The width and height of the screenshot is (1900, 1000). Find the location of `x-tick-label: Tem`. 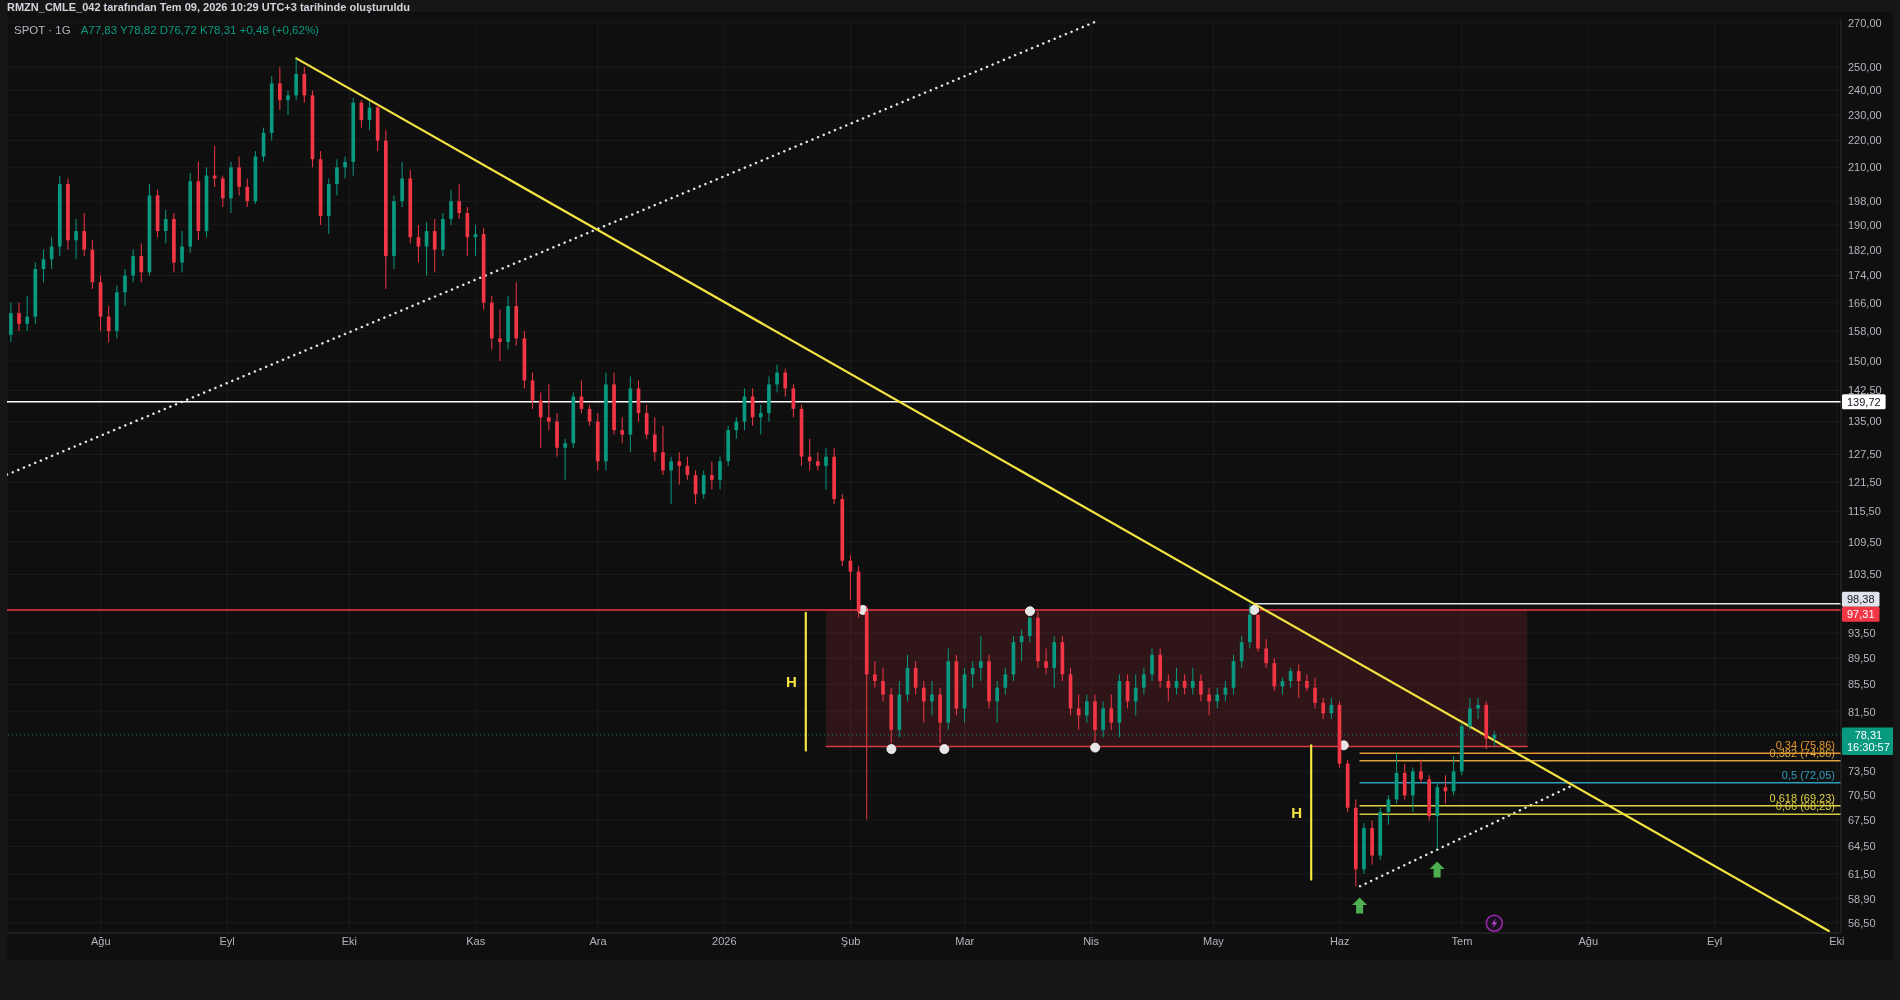

x-tick-label: Tem is located at coordinates (1462, 940).